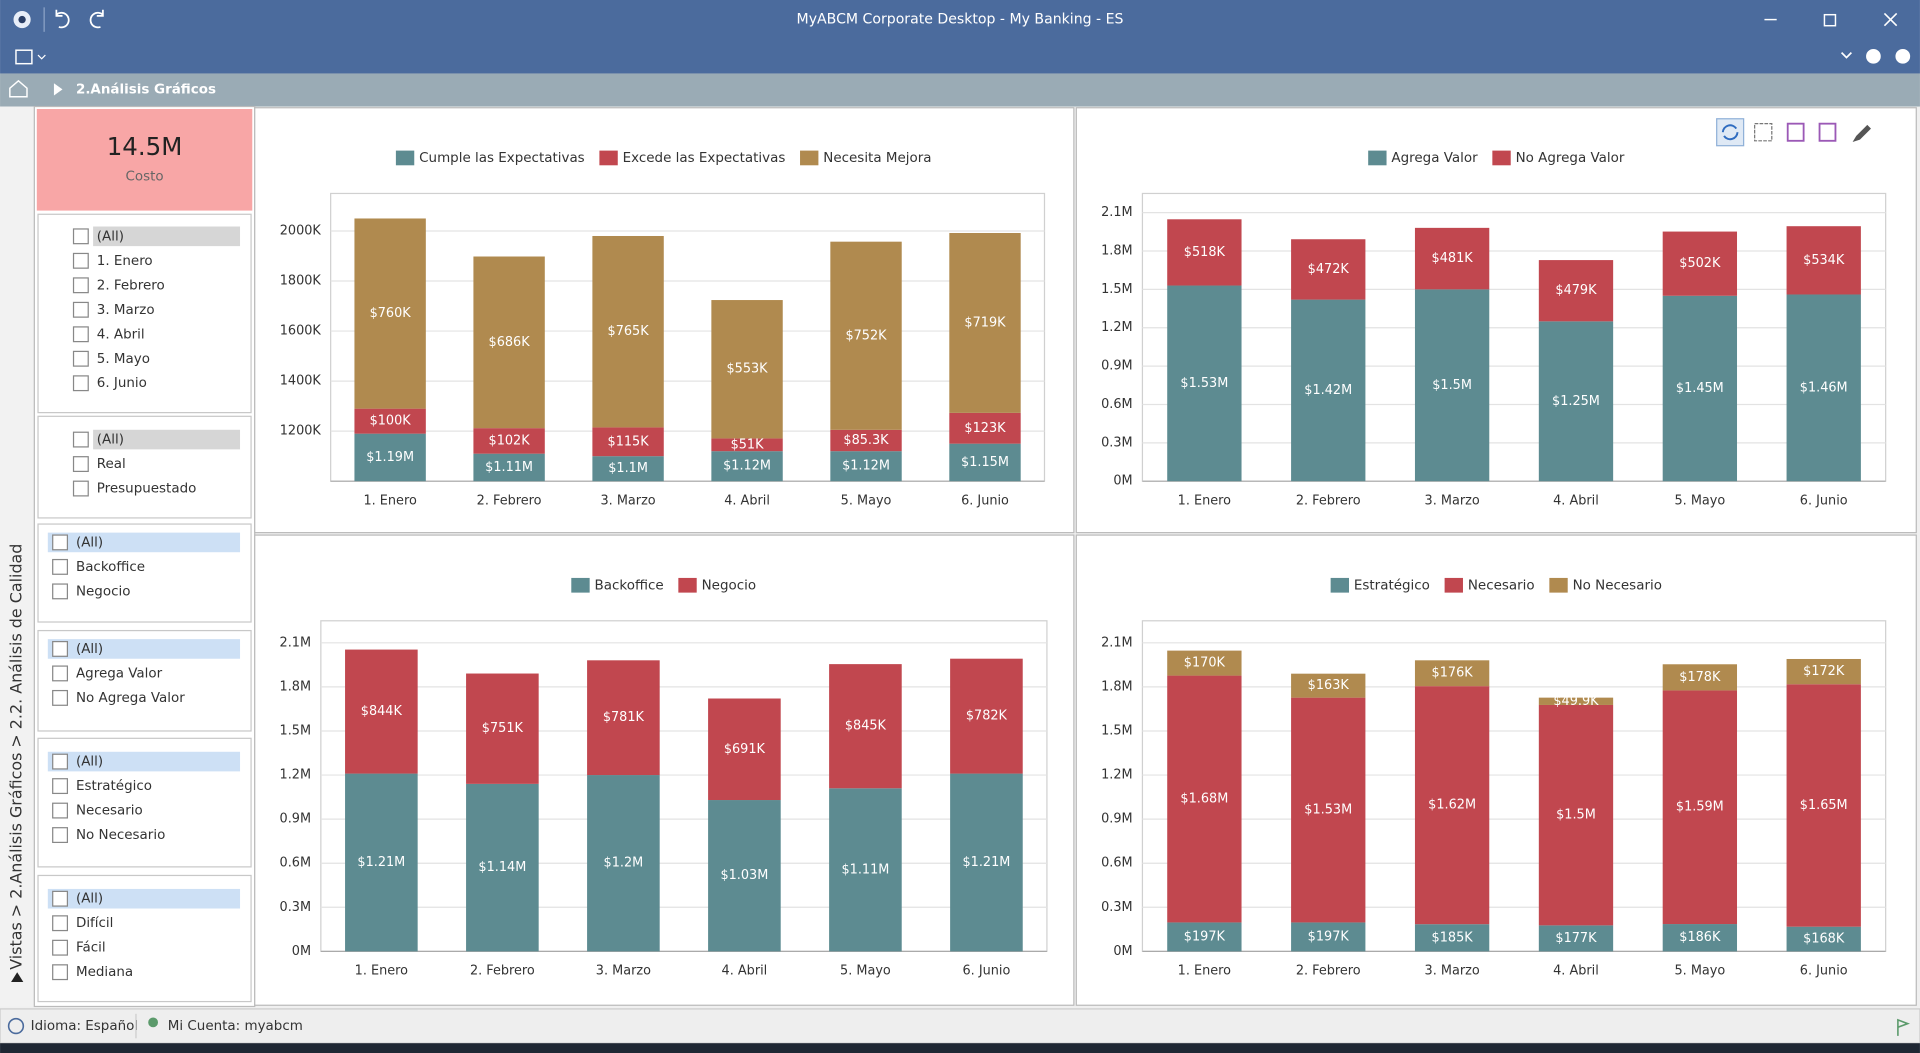 The image size is (1920, 1053). What do you see at coordinates (629, 331) in the screenshot?
I see `data-label: $765K` at bounding box center [629, 331].